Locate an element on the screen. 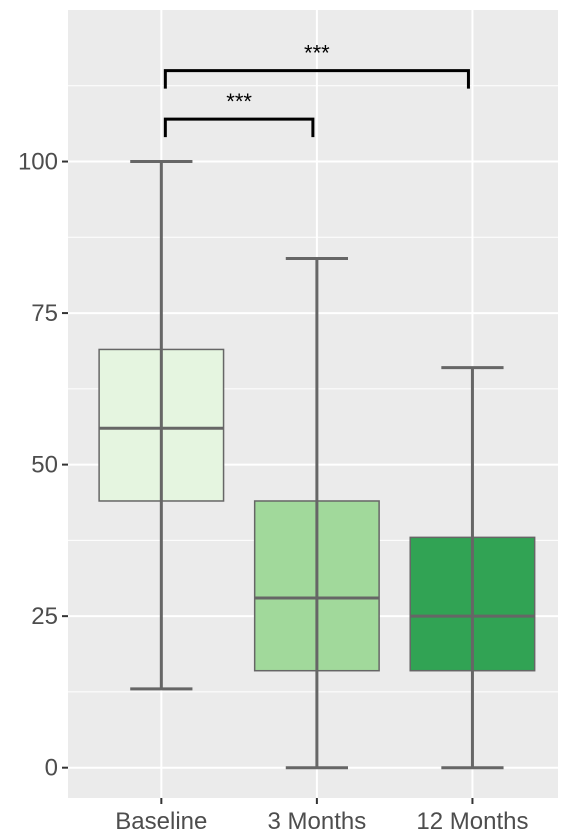  y-tick-label: 0 is located at coordinates (51, 768).